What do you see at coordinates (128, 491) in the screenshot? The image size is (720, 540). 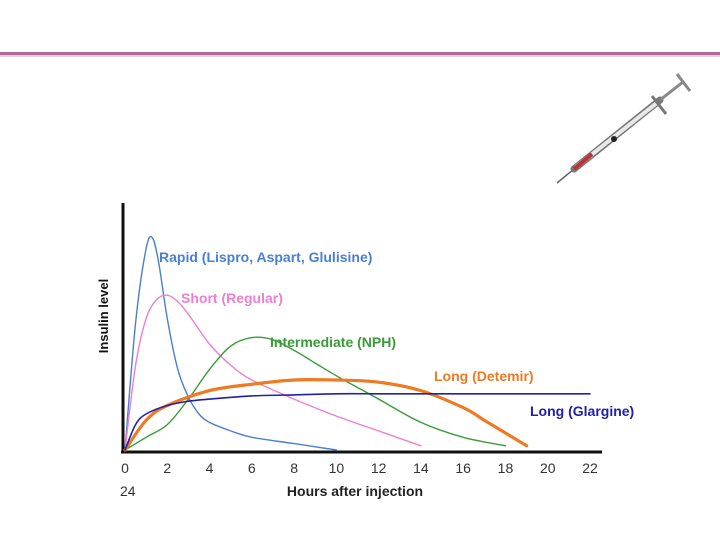 I see `x-tick-label-extra: 24` at bounding box center [128, 491].